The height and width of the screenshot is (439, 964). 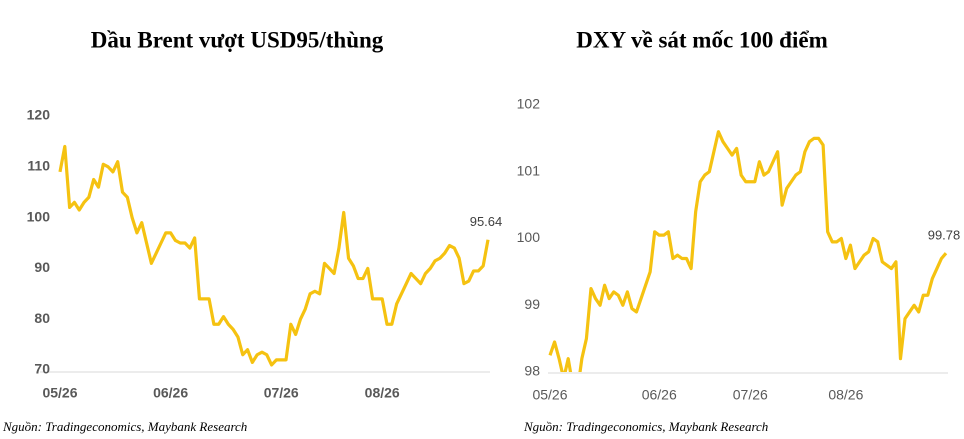 I want to click on y-tick-label: 70, so click(x=42, y=369).